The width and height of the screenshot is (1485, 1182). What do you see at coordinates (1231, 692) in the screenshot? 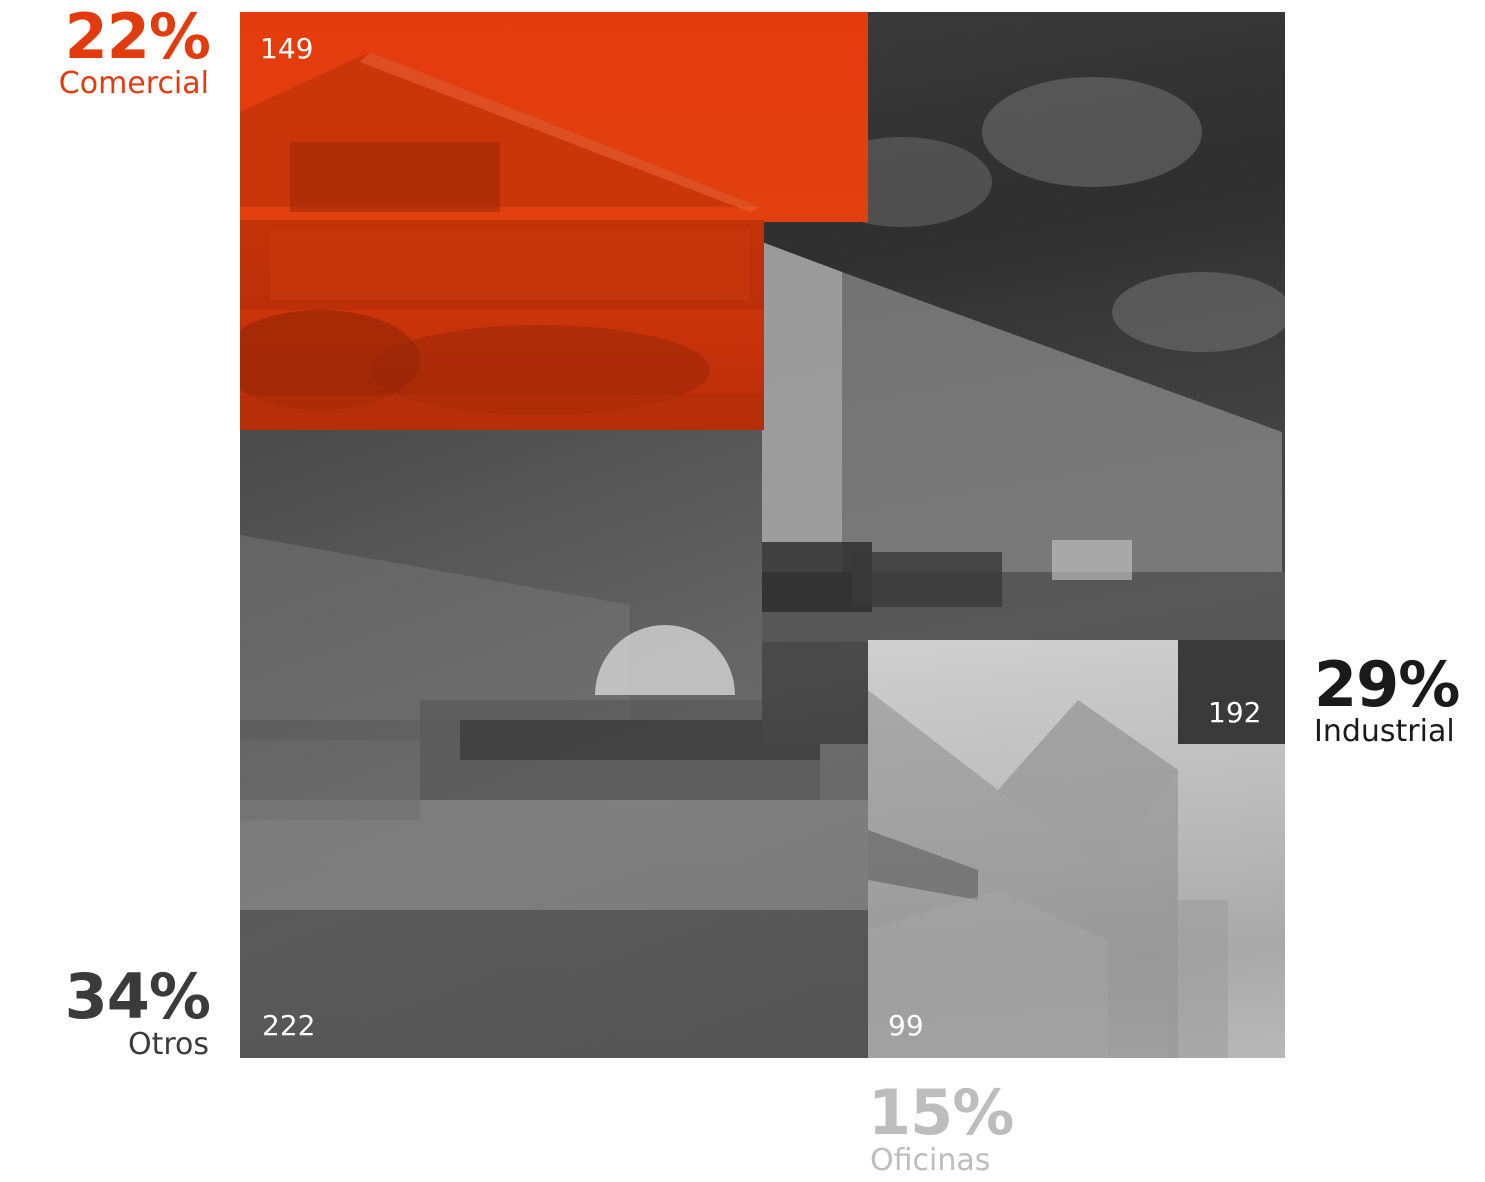
I see `industrial-count-box` at bounding box center [1231, 692].